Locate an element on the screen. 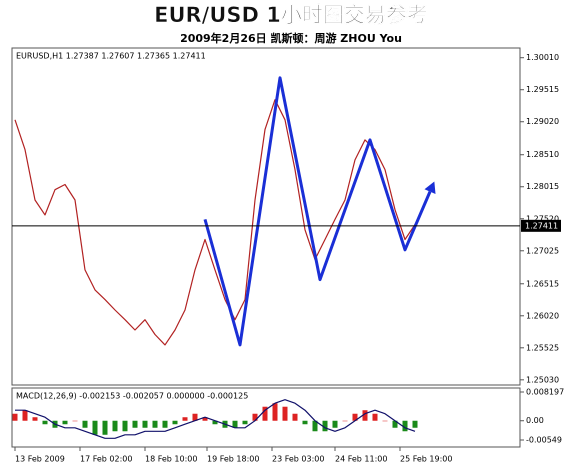  x-tick-label: 17 Feb 02:00 is located at coordinates (106, 459).